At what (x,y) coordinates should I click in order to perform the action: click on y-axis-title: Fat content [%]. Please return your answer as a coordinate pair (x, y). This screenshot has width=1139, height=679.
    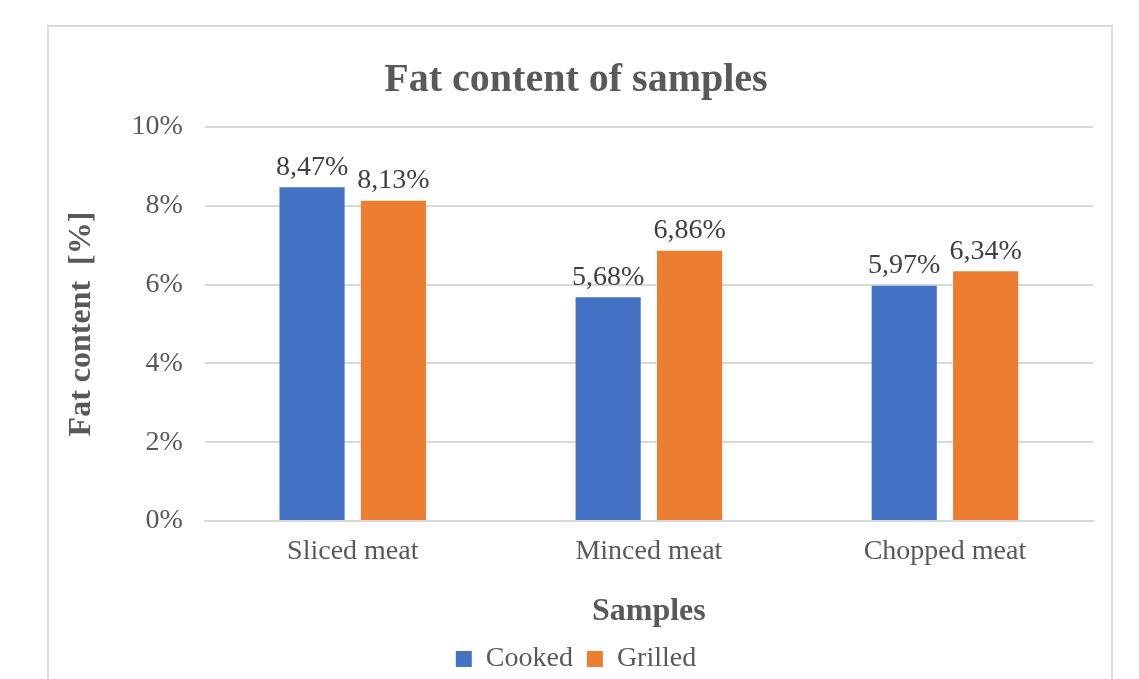
    Looking at the image, I should click on (79, 324).